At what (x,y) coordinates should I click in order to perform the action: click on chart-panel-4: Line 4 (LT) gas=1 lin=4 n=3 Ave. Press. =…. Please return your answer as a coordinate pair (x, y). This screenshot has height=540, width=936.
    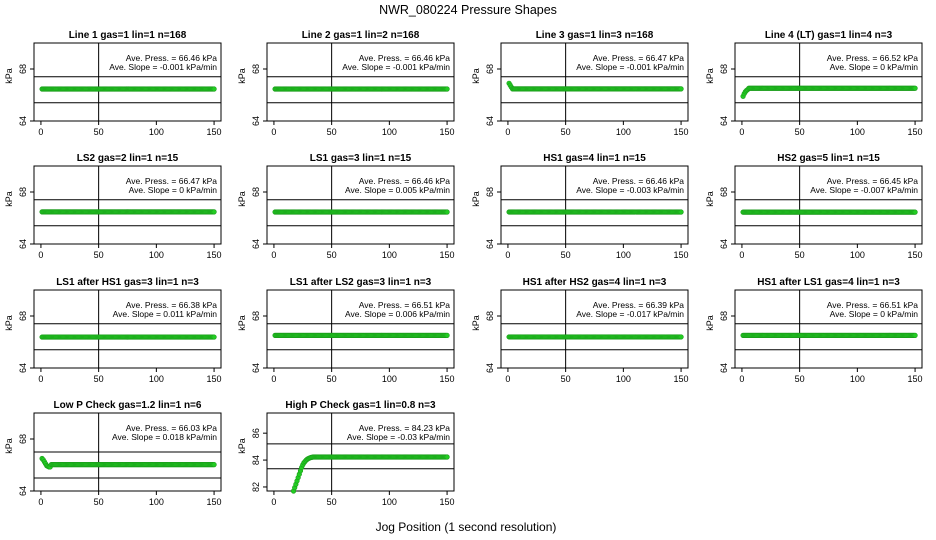
    Looking at the image, I should click on (814, 83).